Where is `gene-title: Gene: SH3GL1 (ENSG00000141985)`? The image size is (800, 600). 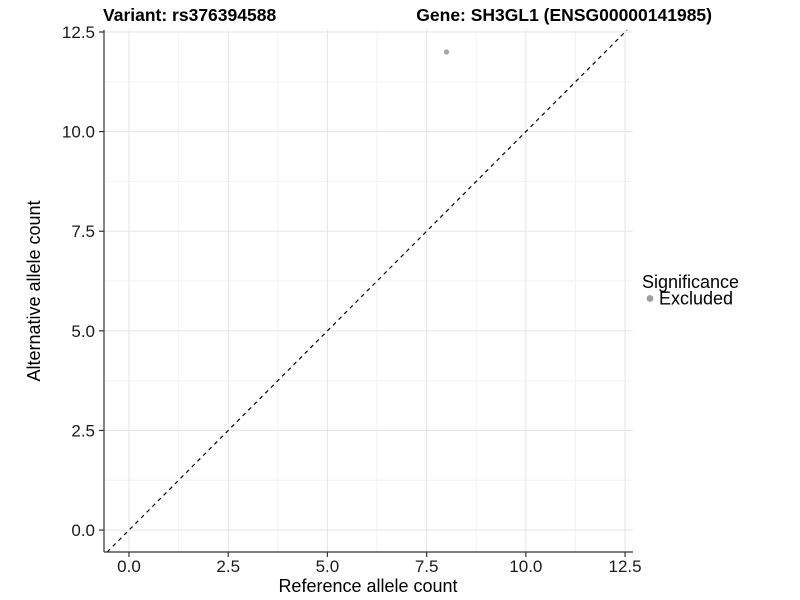
gene-title: Gene: SH3GL1 (ENSG00000141985) is located at coordinates (564, 15).